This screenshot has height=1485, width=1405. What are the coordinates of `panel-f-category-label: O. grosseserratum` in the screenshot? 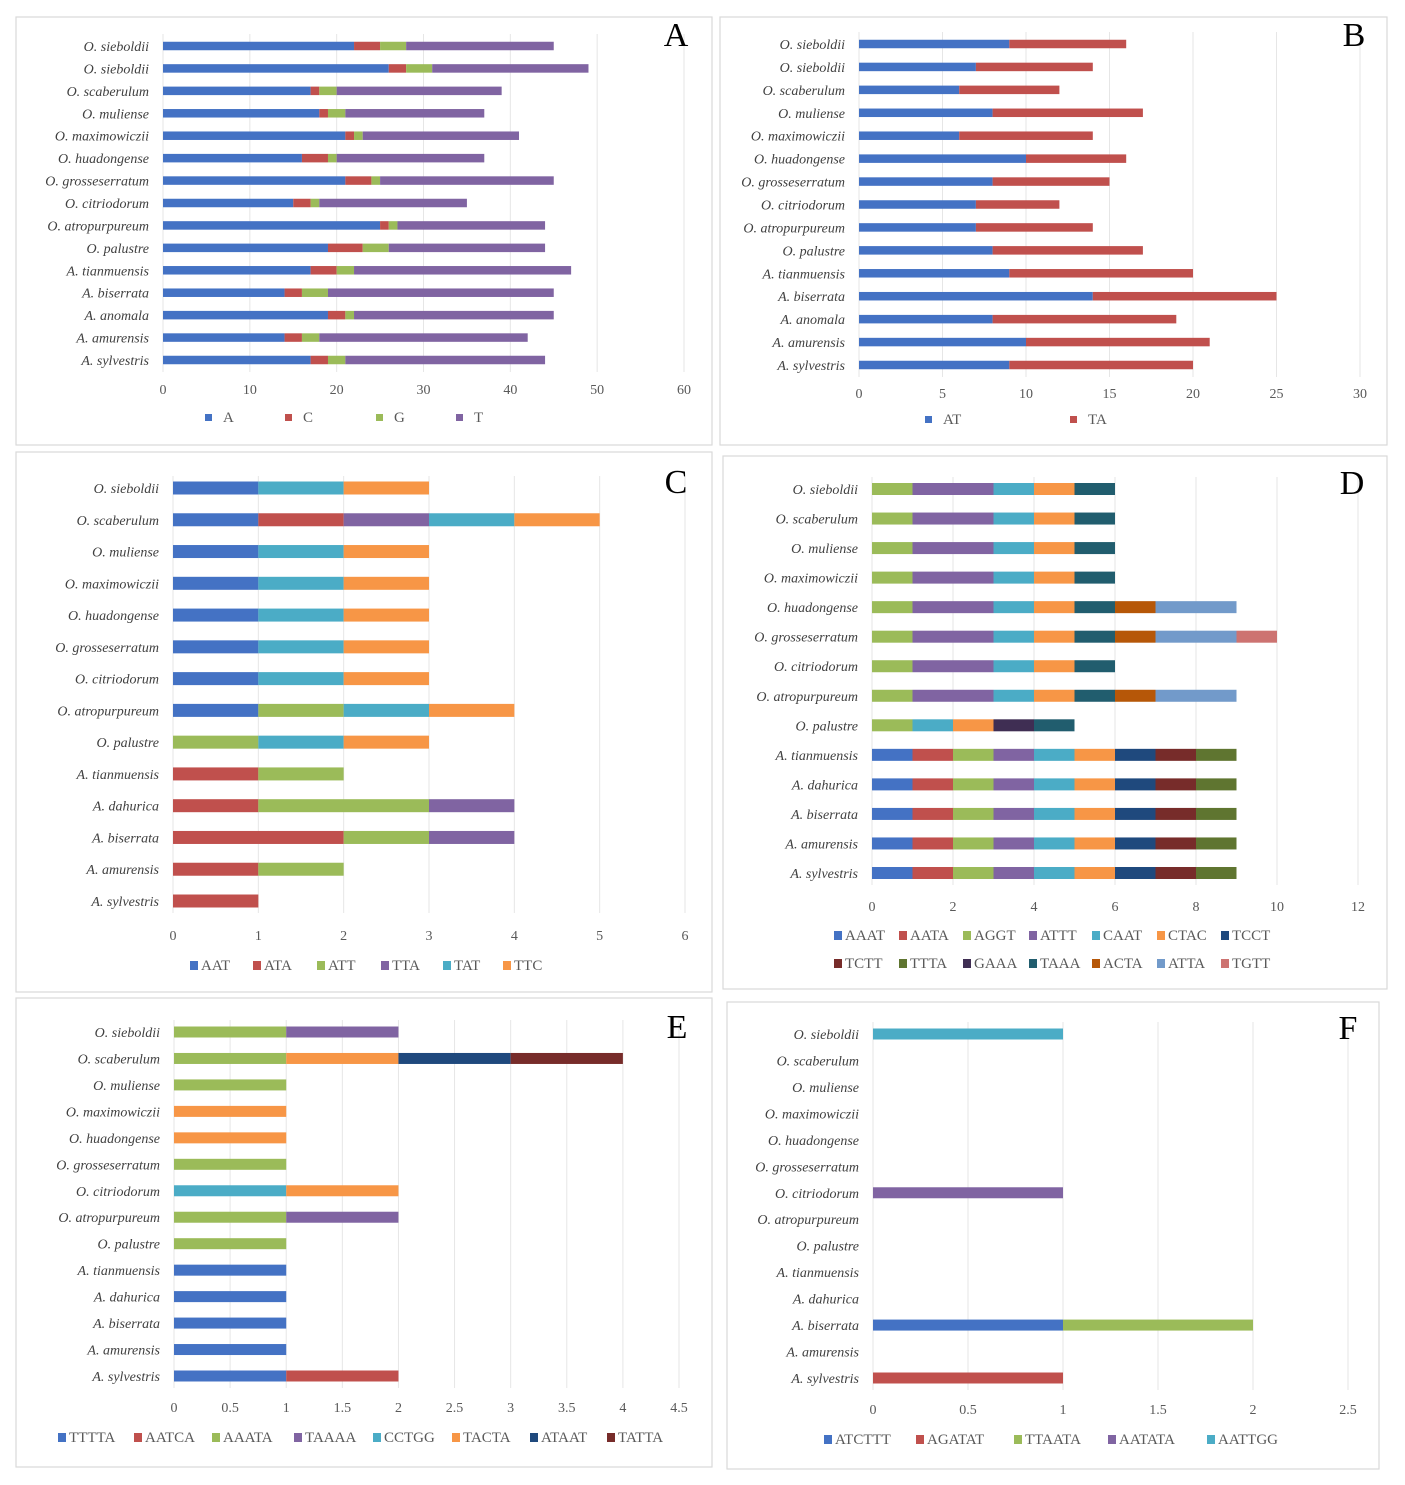 It's located at (807, 1167).